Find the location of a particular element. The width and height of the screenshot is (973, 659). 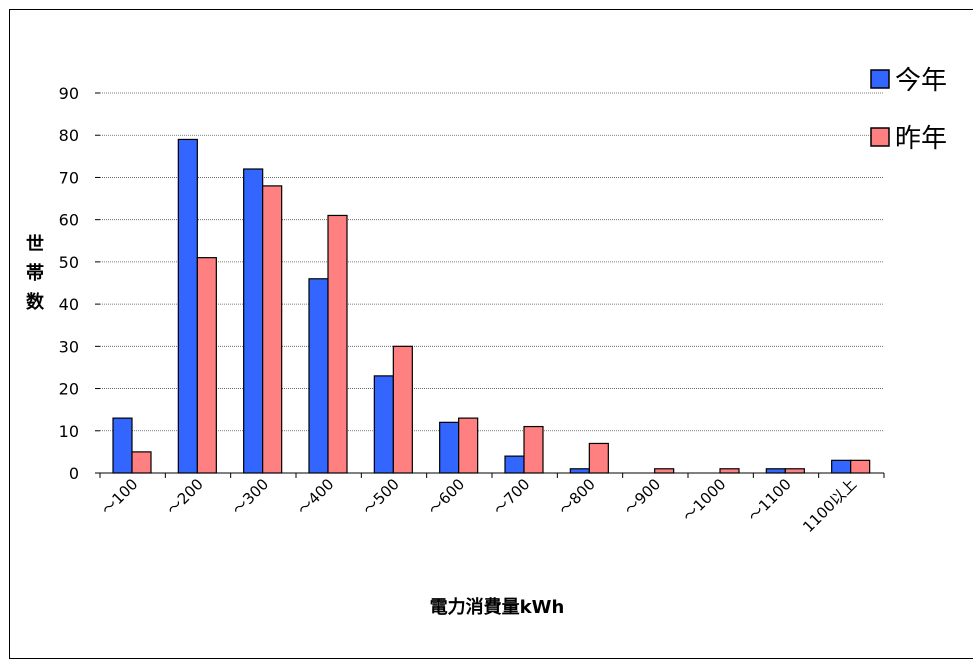

legend-label: 昨年 is located at coordinates (921, 139).